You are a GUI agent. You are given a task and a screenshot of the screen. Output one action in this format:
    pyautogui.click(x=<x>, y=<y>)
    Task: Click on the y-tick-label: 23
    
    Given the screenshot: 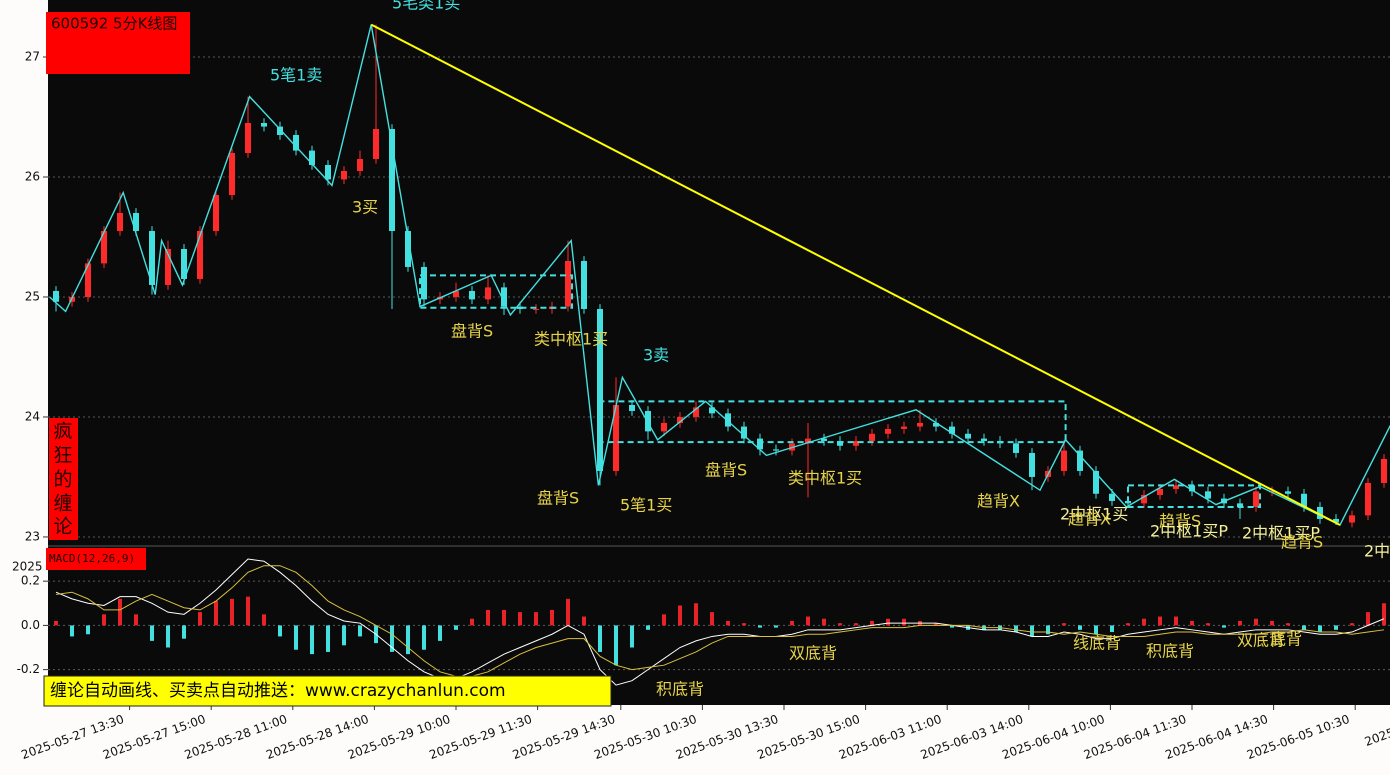 What is the action you would take?
    pyautogui.click(x=32, y=536)
    